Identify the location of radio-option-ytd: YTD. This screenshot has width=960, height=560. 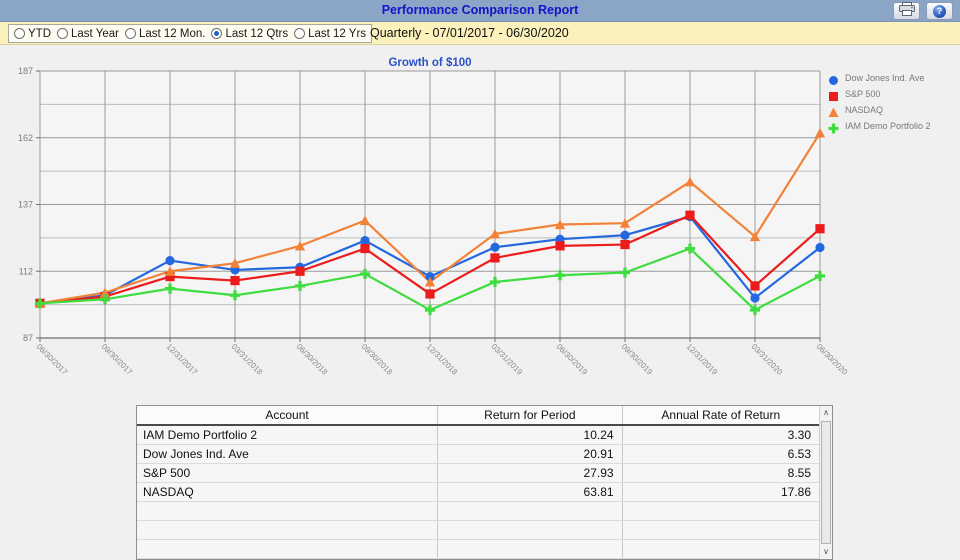
(32, 34).